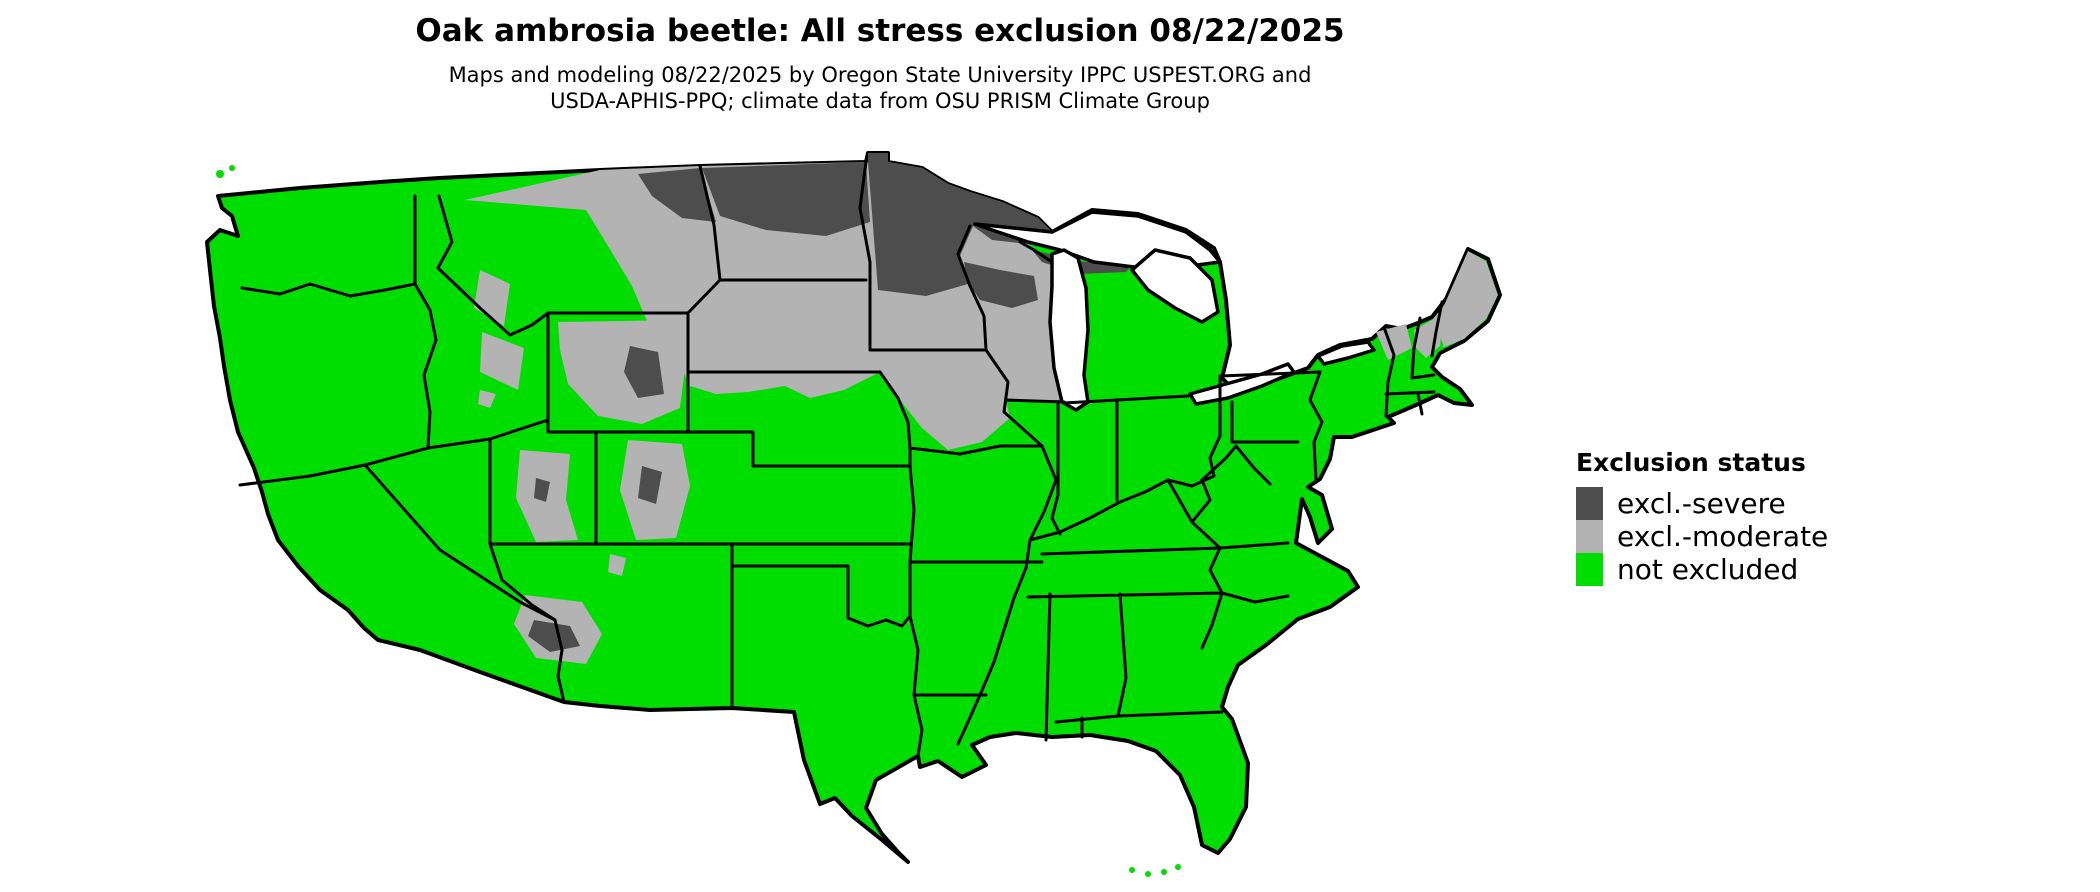  What do you see at coordinates (1708, 569) in the screenshot?
I see `legend-label-not-excluded: not excluded` at bounding box center [1708, 569].